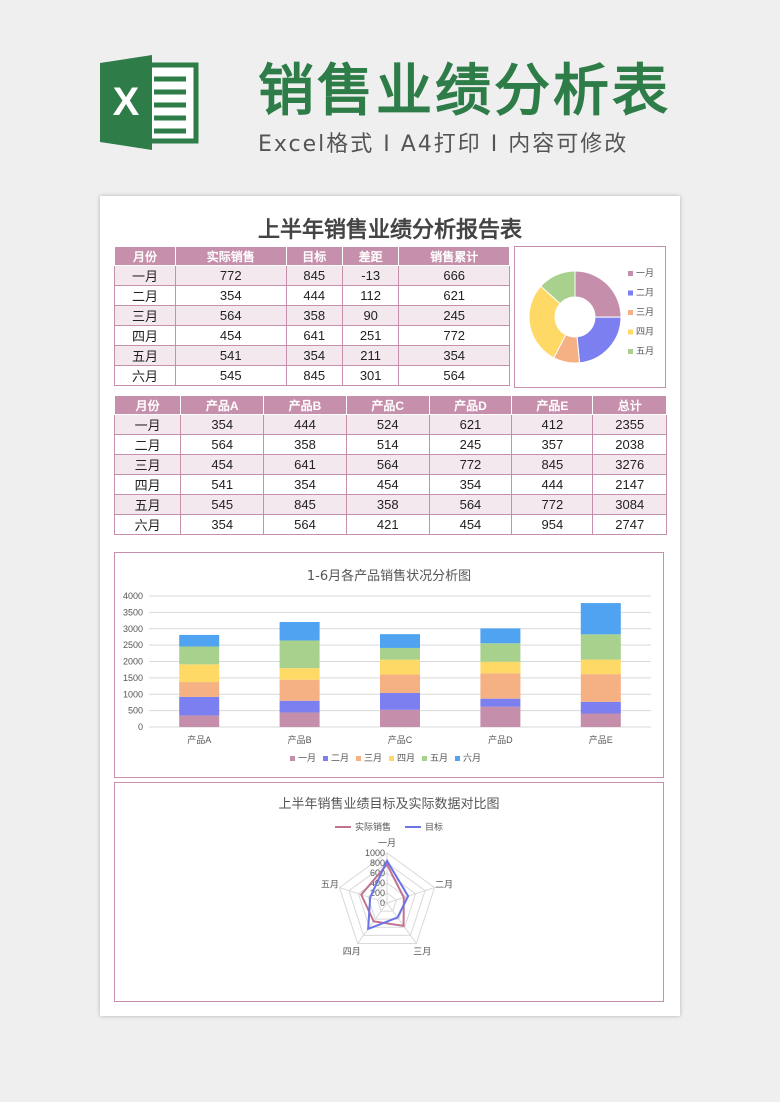  I want to click on radar-series-line, so click(382, 894).